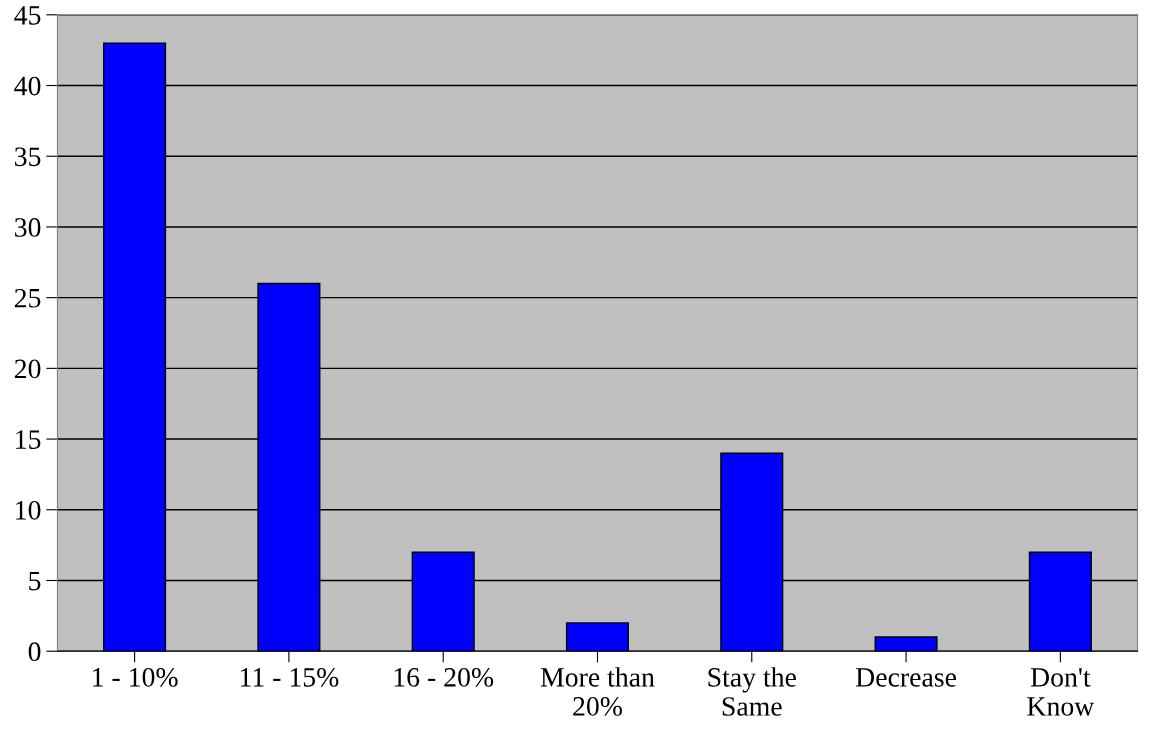 The width and height of the screenshot is (1149, 740). What do you see at coordinates (27, 298) in the screenshot?
I see `y-tick-label: 25` at bounding box center [27, 298].